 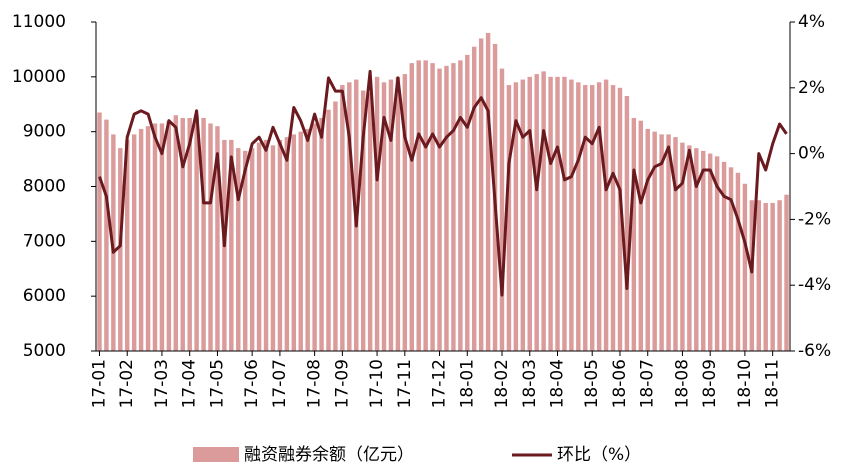 I want to click on x-tick-label: 17-07, so click(x=280, y=383).